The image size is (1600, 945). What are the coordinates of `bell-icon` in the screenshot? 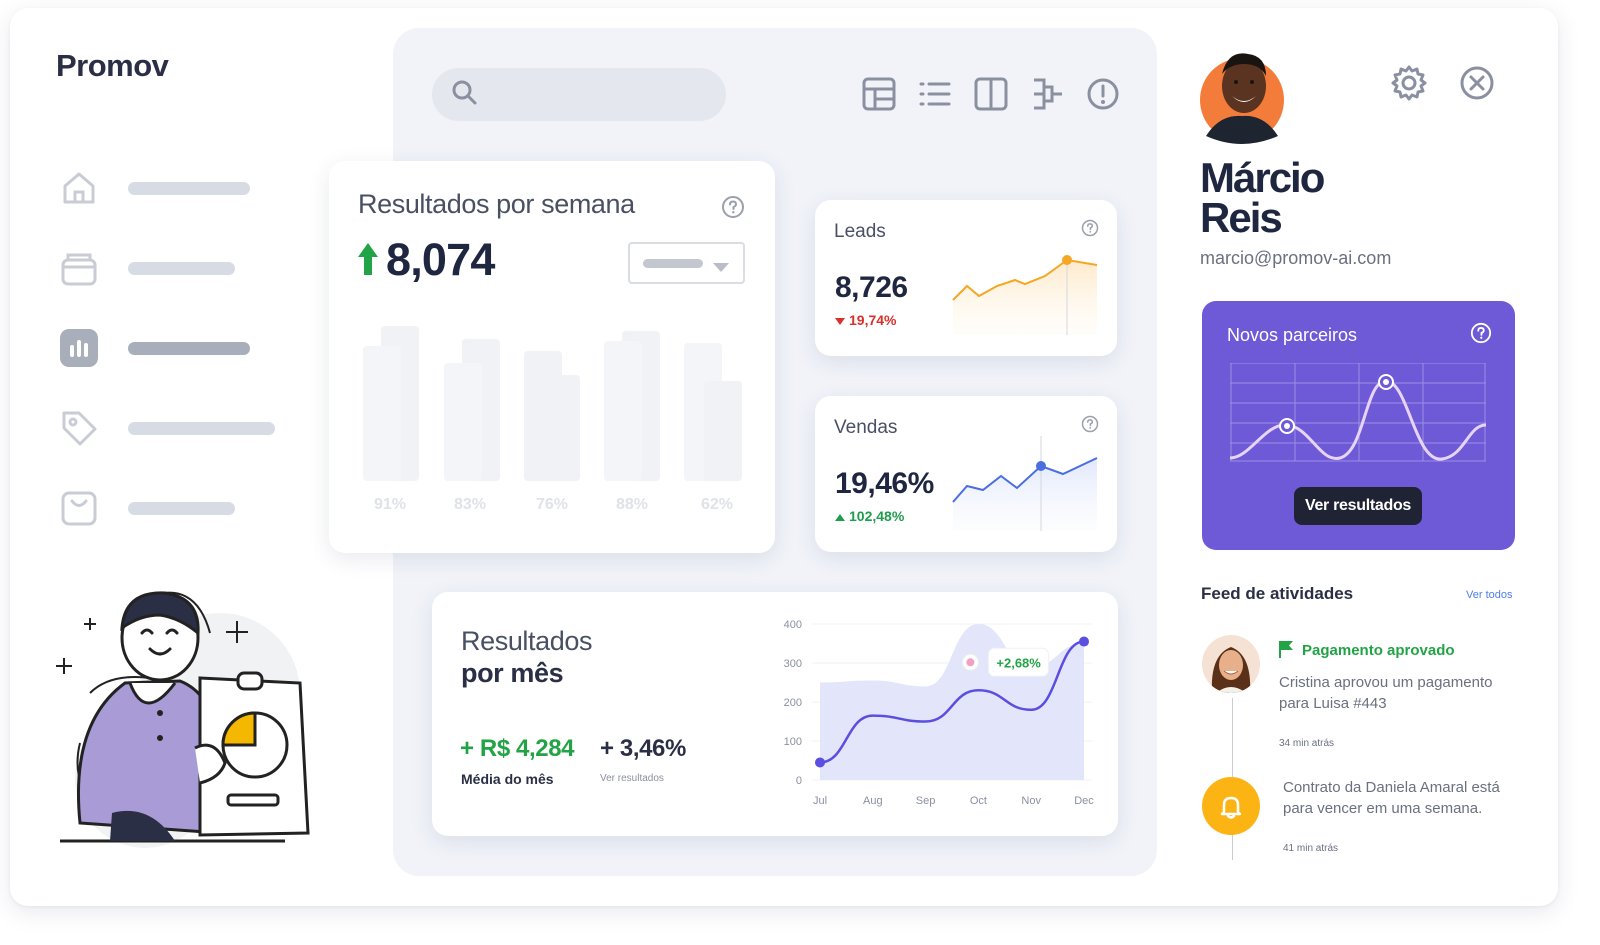 It's located at (1231, 806).